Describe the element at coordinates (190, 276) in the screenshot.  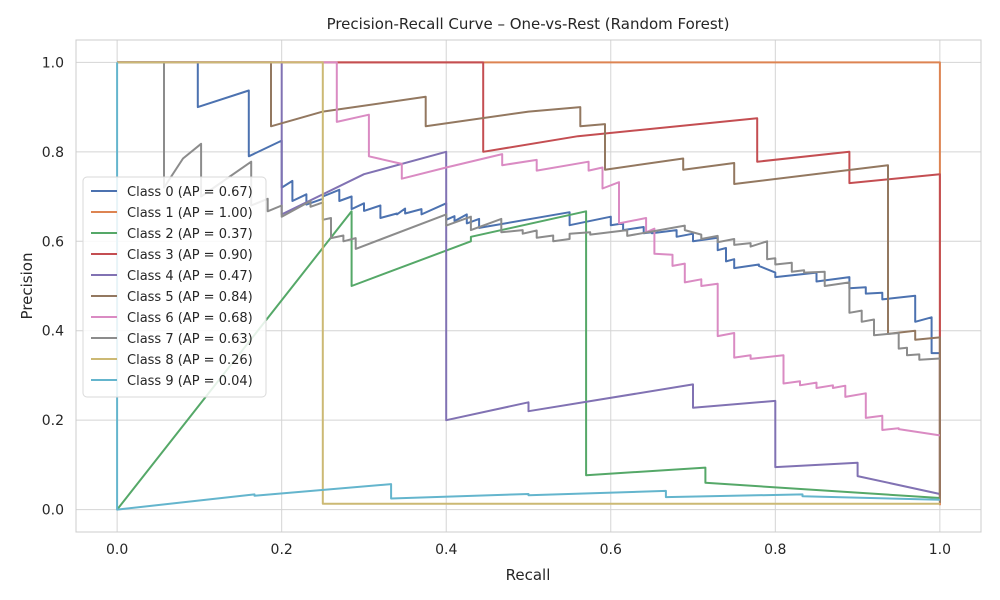
I see `legend-label: Class 4 (AP = 0.47)` at that location.